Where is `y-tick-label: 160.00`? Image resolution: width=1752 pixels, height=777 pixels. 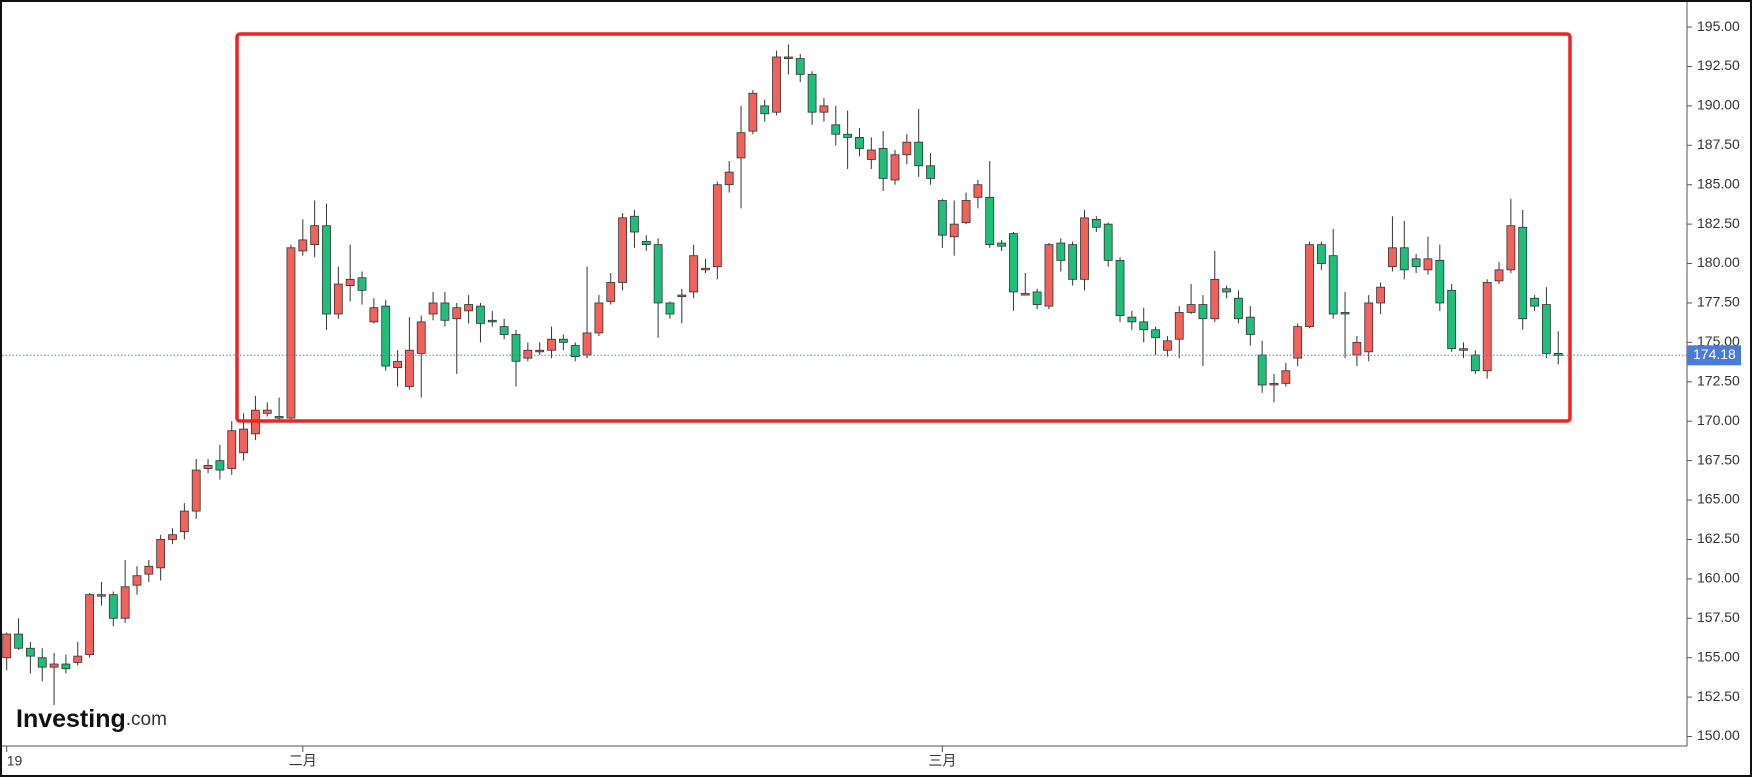
y-tick-label: 160.00 is located at coordinates (1718, 578).